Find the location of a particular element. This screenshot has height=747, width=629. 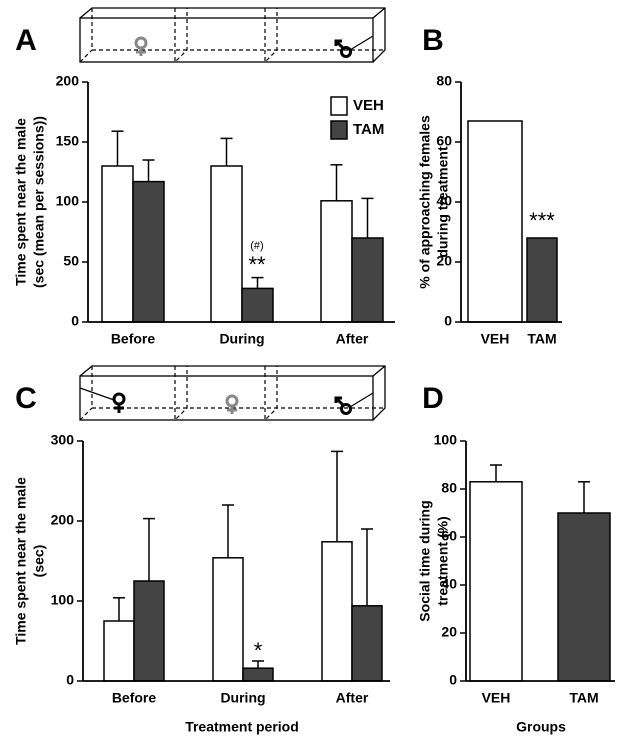

panel-letter: A is located at coordinates (26, 40).